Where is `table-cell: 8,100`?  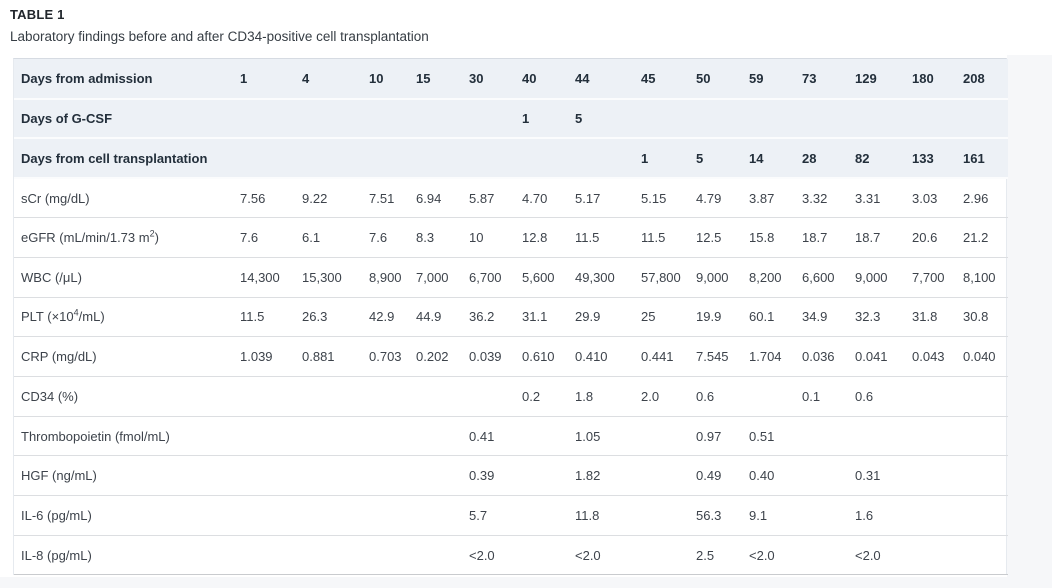
table-cell: 8,100 is located at coordinates (985, 277).